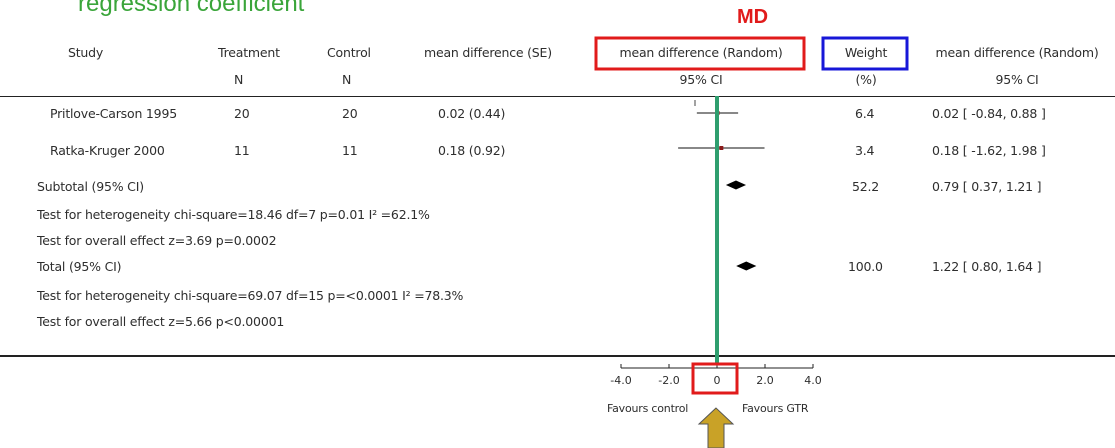 The width and height of the screenshot is (1115, 448). Describe the element at coordinates (865, 150) in the screenshot. I see `row-weight: 3.4` at that location.